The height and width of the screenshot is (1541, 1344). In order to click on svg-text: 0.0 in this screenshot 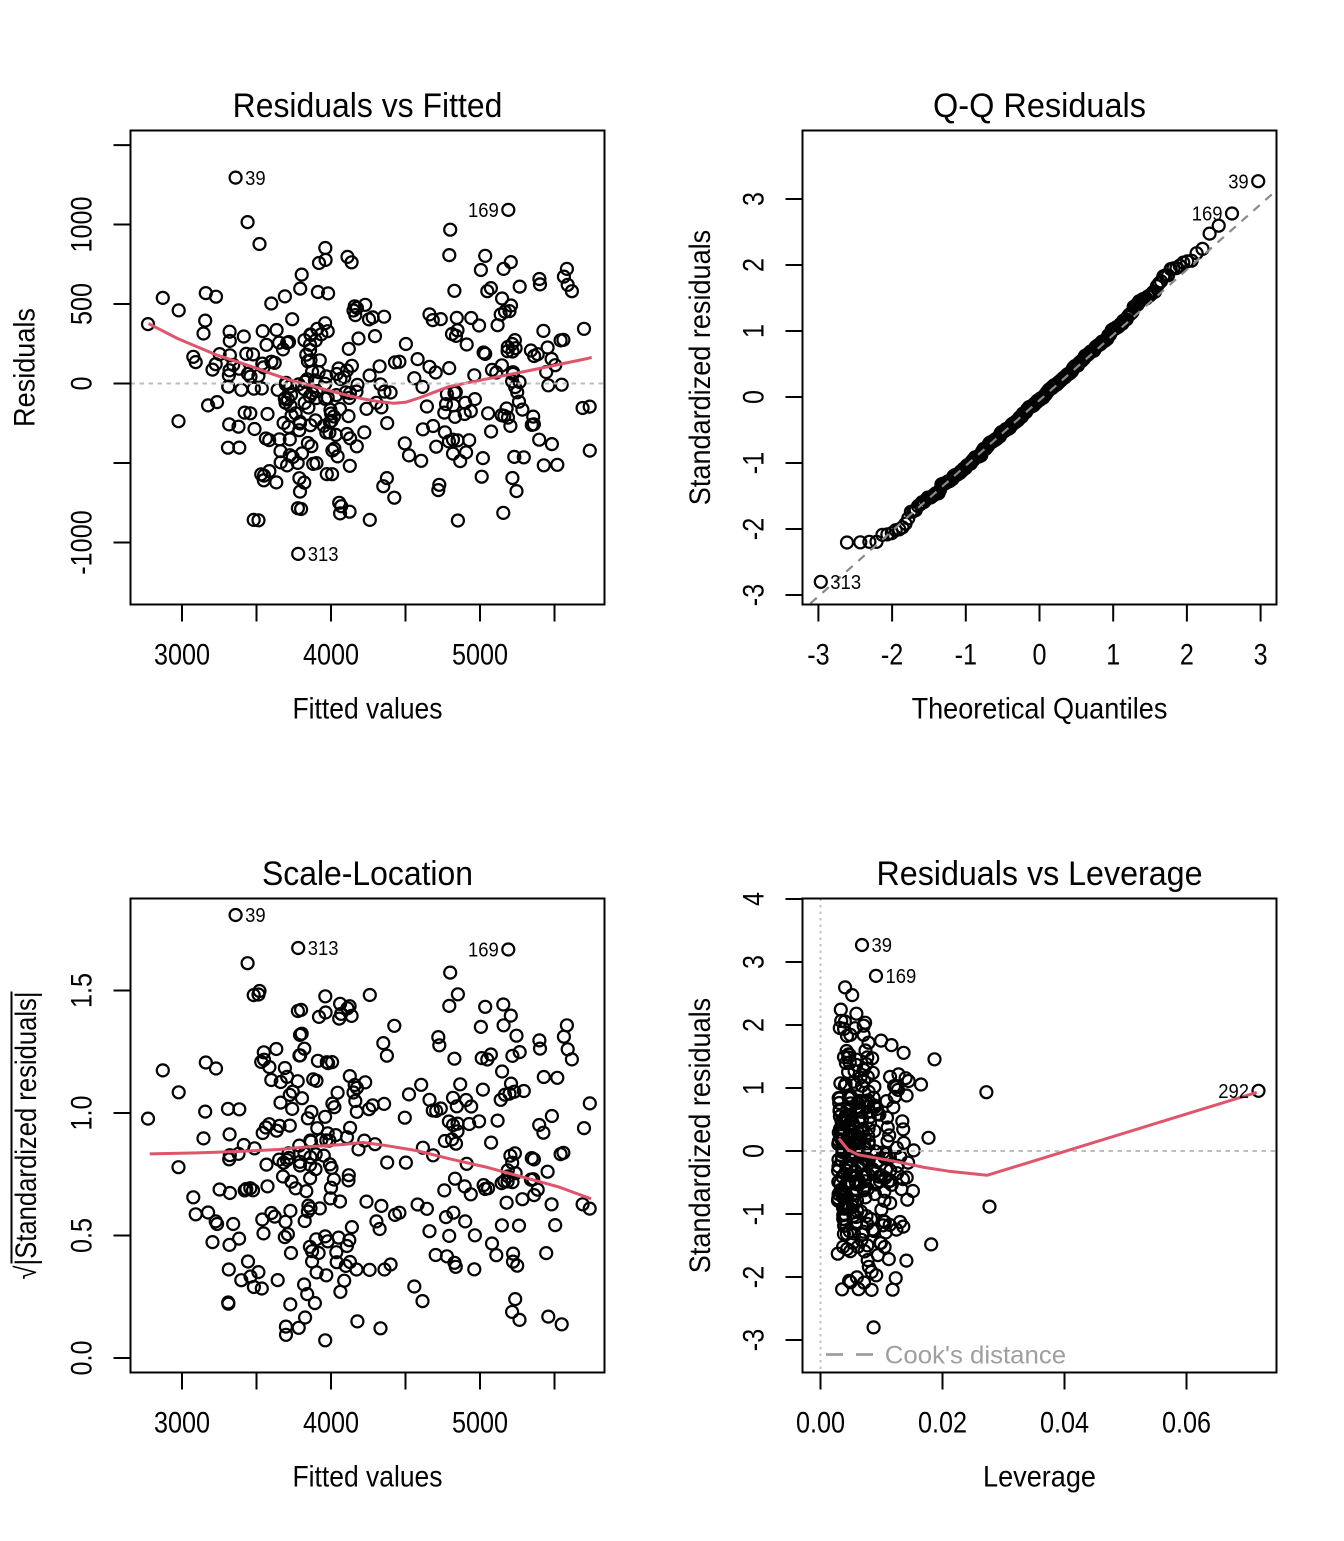, I will do `click(82, 1358)`.